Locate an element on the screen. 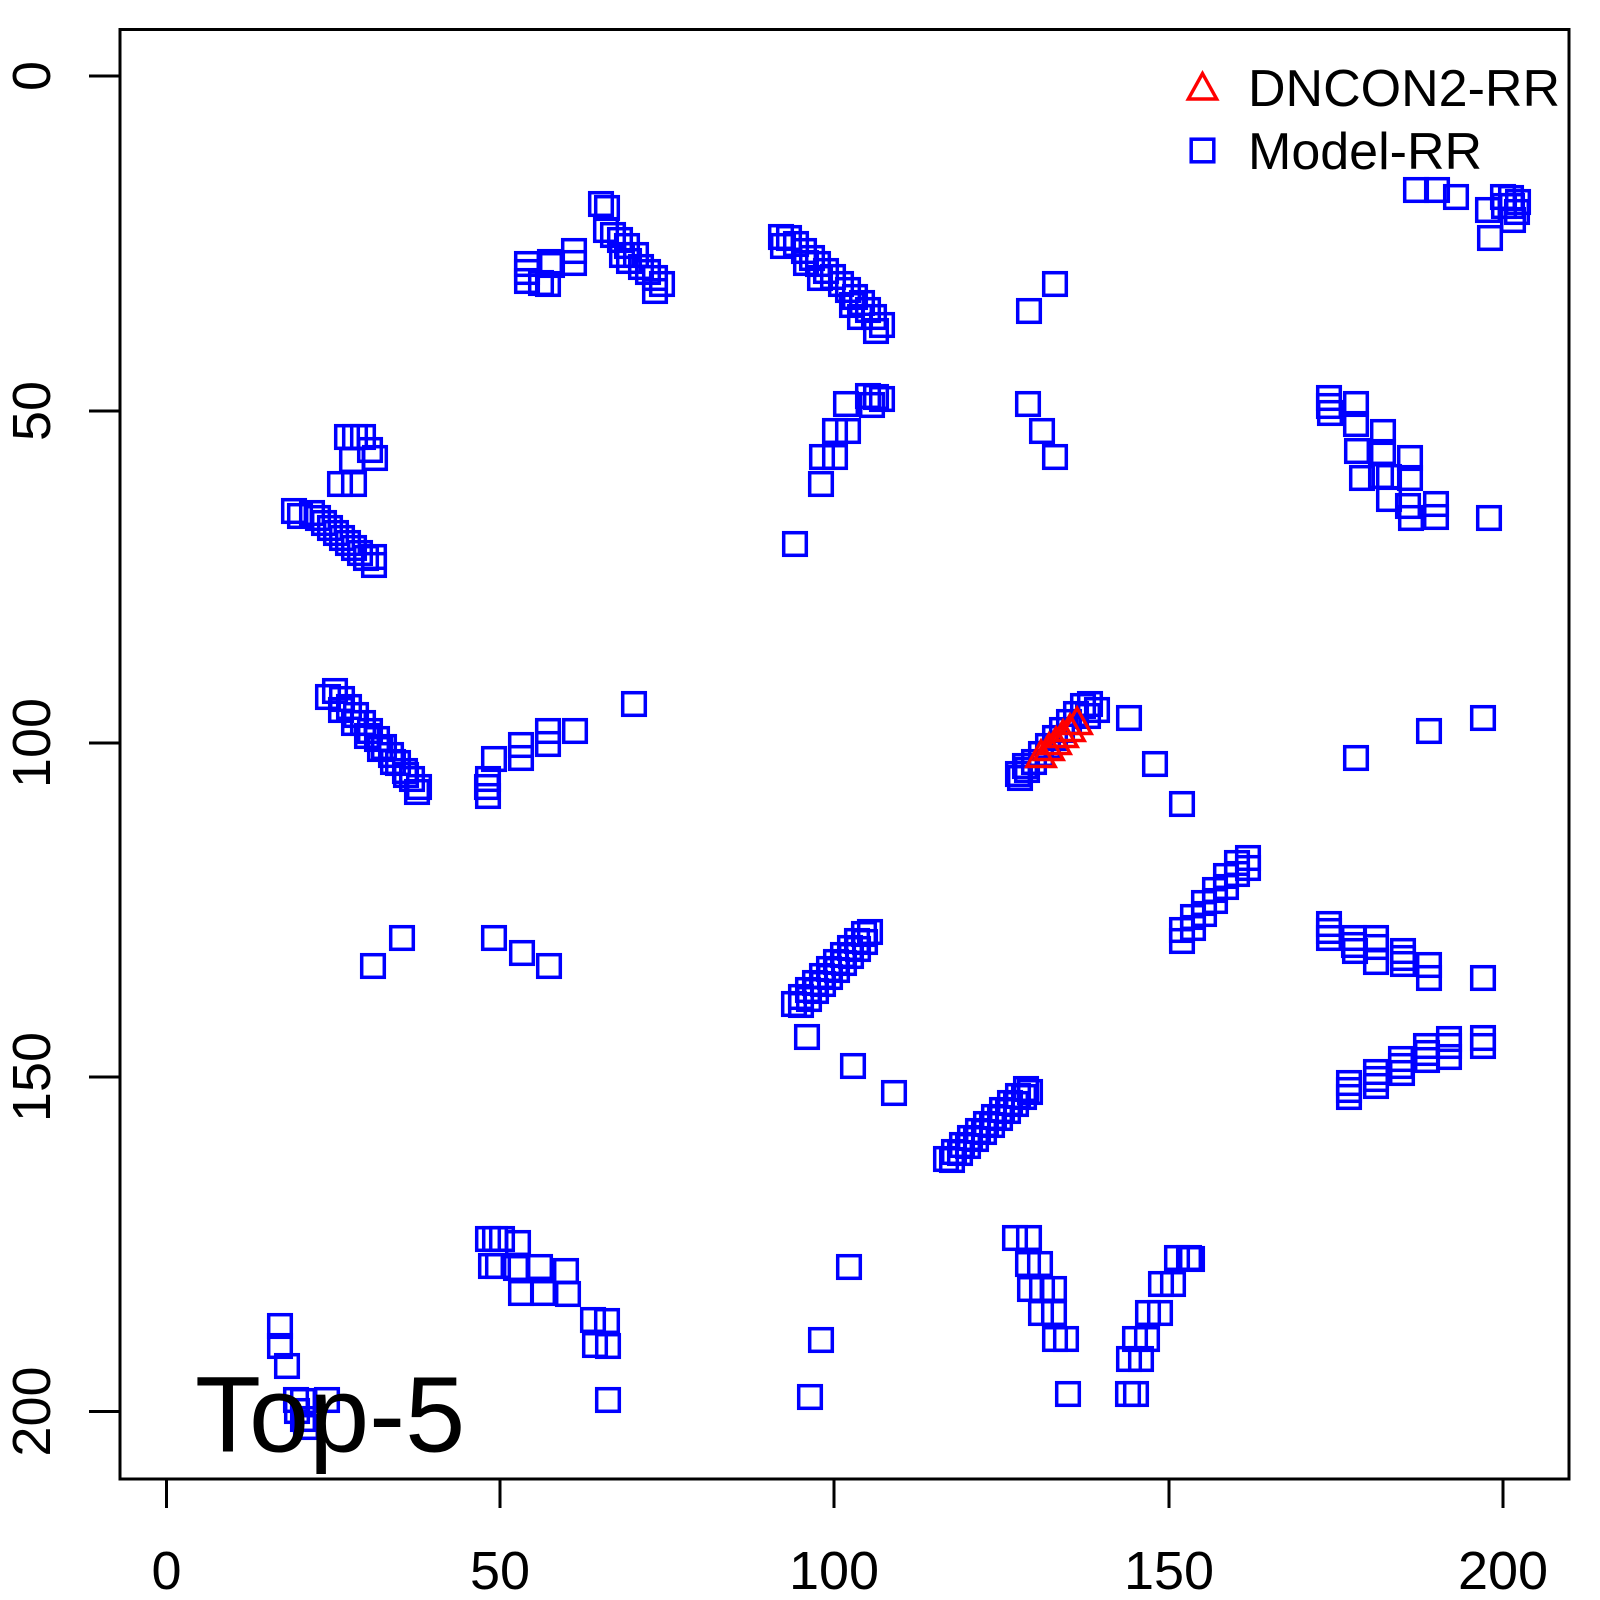  svg-text: DNCON2-RR is located at coordinates (1404, 89).